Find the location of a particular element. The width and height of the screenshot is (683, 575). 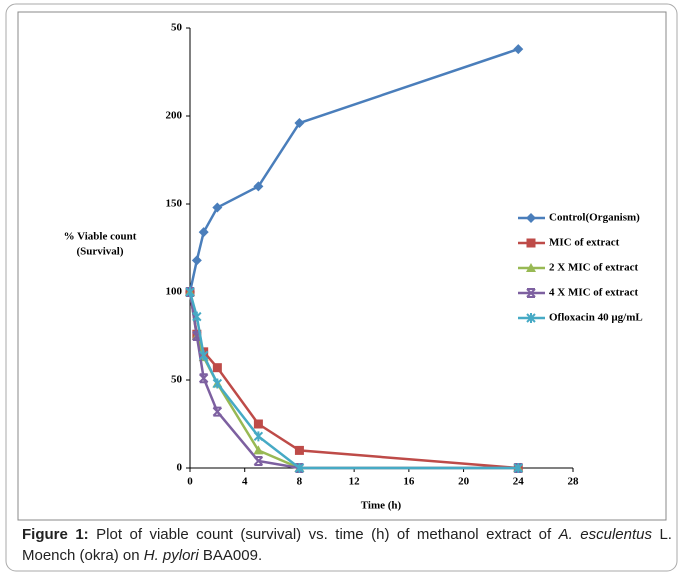

legend-label: Control(Organism) is located at coordinates (594, 218).